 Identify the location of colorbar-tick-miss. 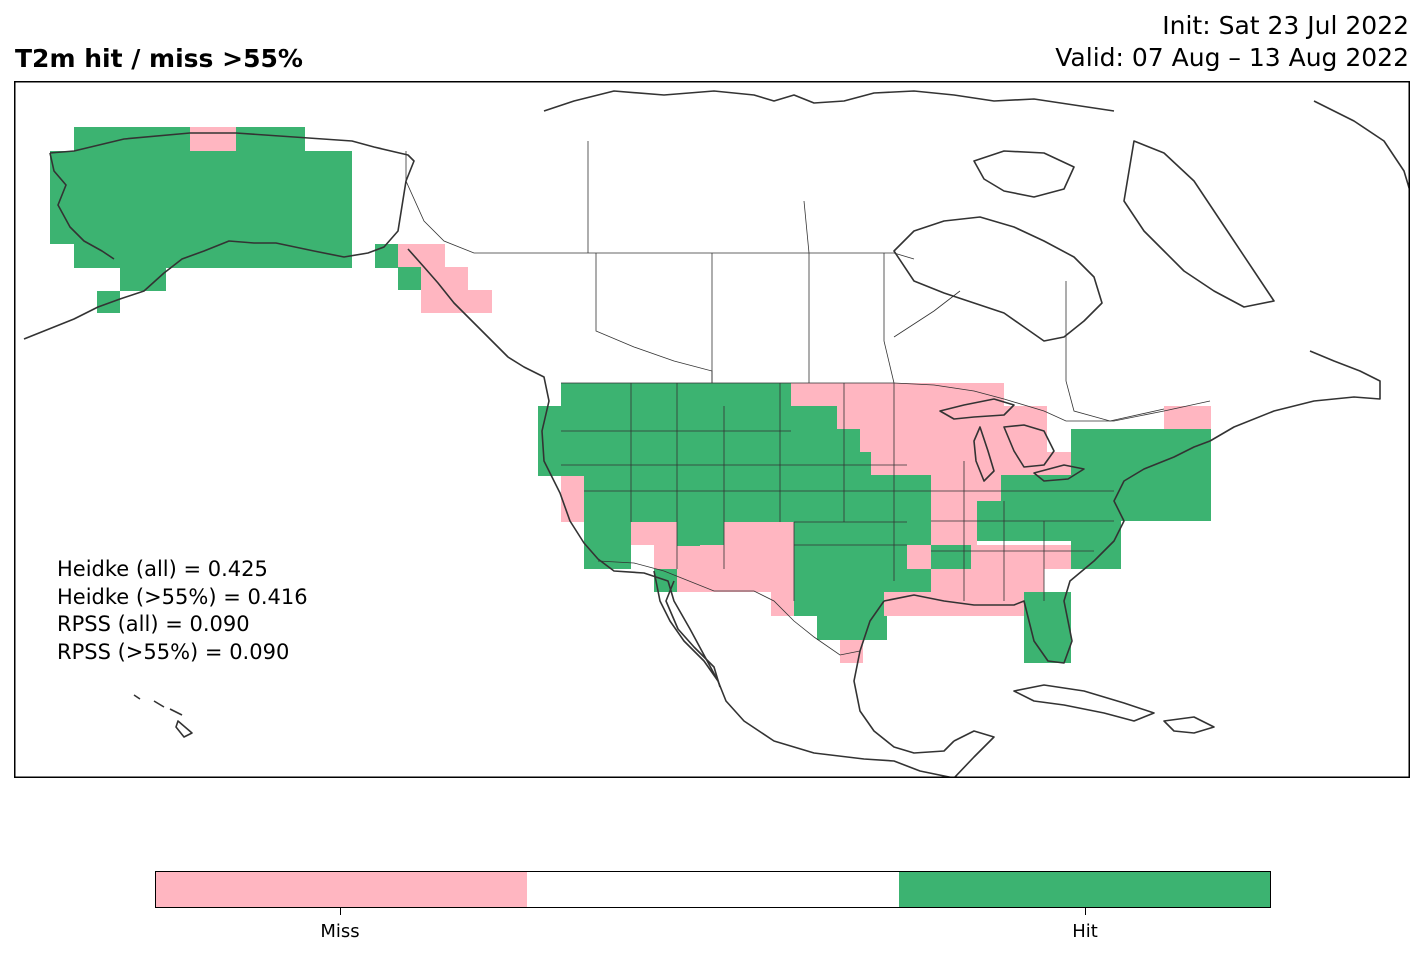
(340, 911).